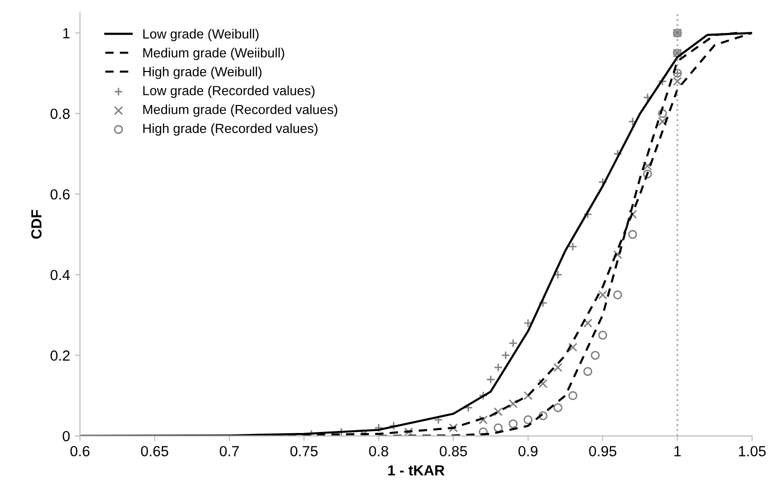 The image size is (769, 492). Describe the element at coordinates (230, 129) in the screenshot. I see `legend-label: High grade (Recorded values)` at that location.